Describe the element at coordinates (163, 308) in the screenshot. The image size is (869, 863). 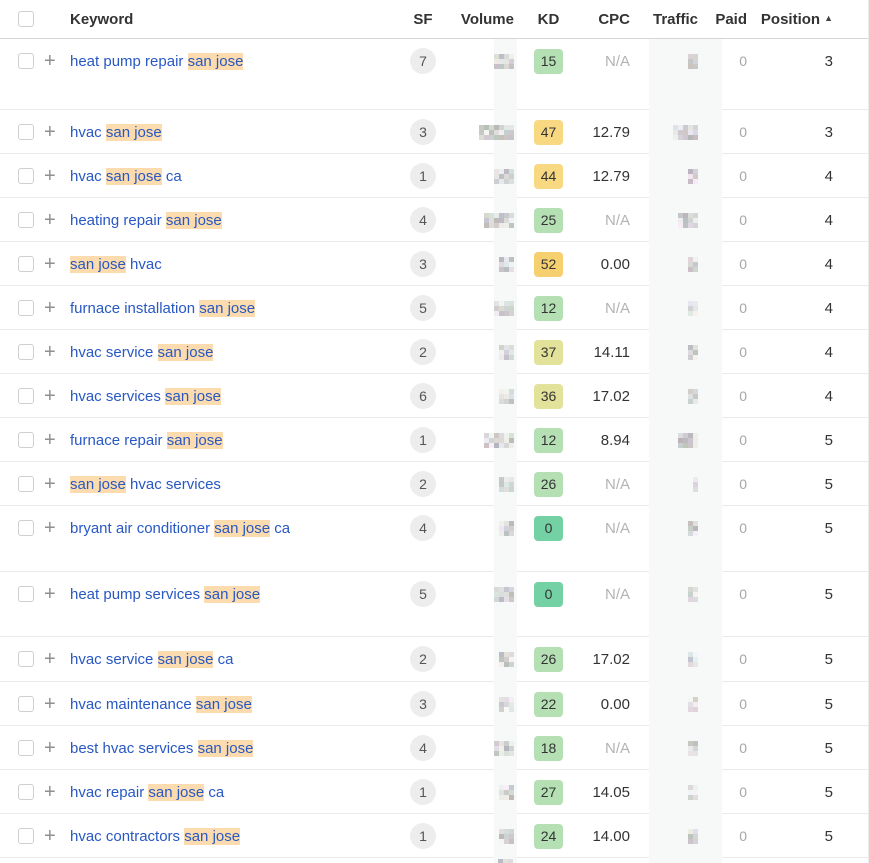
I see `keyword-link: furnace installation san jose` at that location.